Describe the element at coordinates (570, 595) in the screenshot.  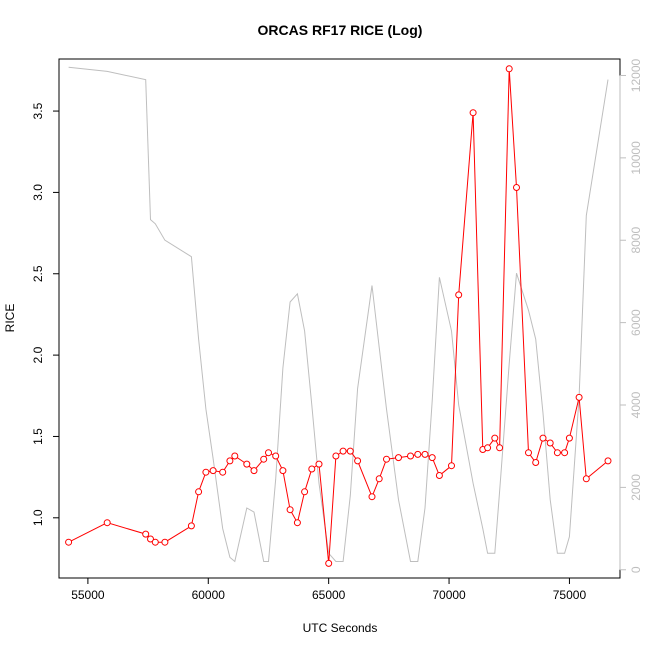
I see `x-tick-label: 75000` at that location.